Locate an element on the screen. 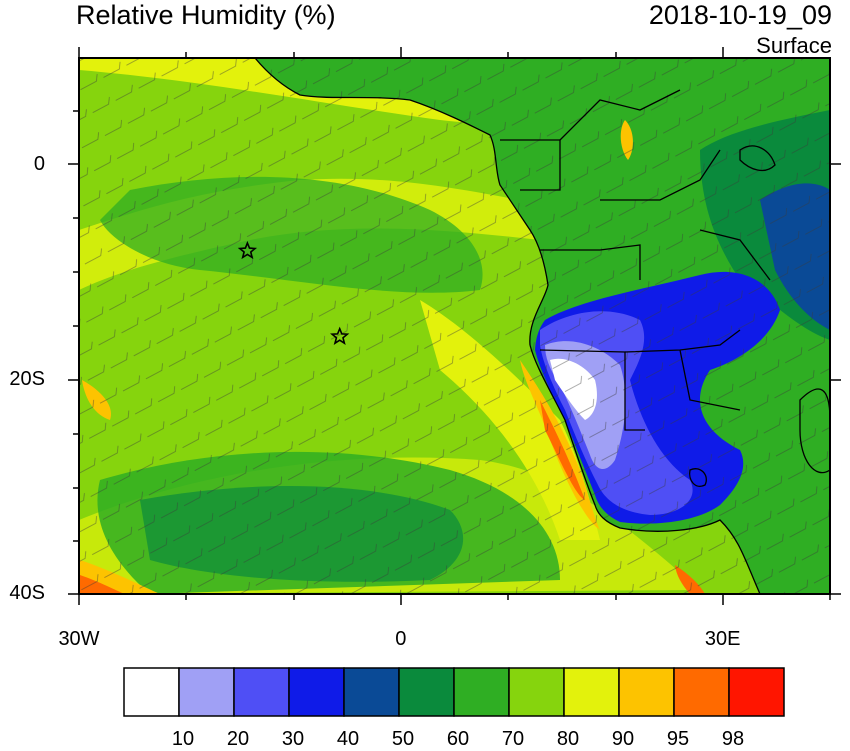 This screenshot has width=850, height=751. valid-time: 2018-10-19_09 is located at coordinates (740, 15).